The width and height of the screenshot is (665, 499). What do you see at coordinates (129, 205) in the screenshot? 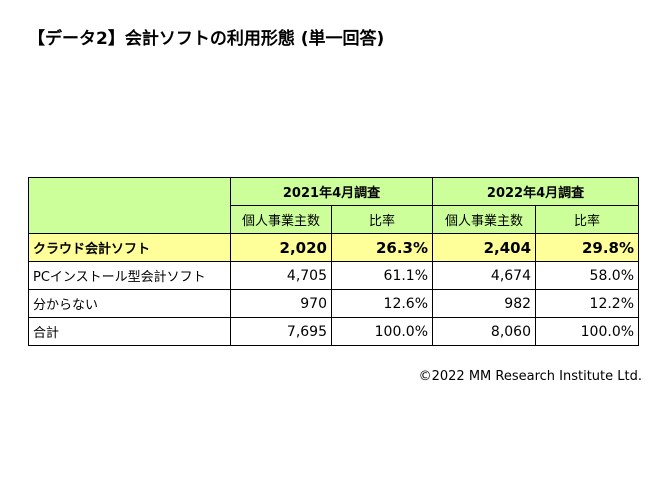
I see `corner-cell` at bounding box center [129, 205].